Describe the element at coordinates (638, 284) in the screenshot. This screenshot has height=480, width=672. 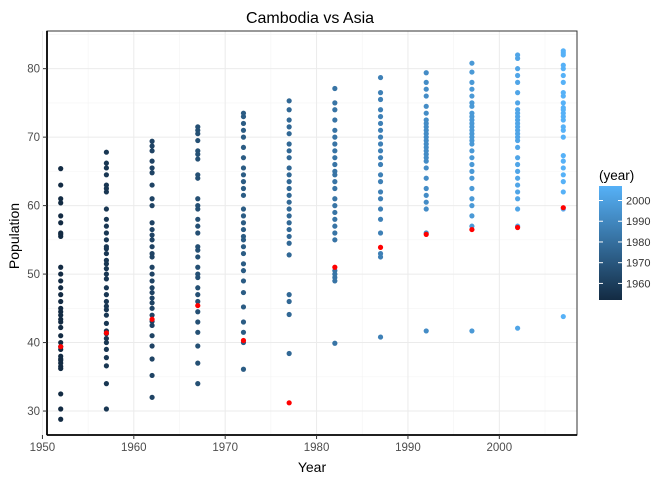
I see `legend-tick-label: 1960` at that location.